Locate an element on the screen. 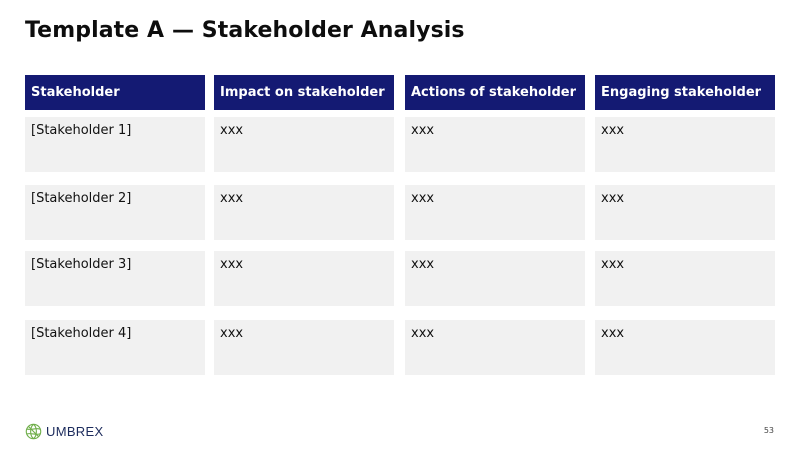  page-number: 53 is located at coordinates (768, 430).